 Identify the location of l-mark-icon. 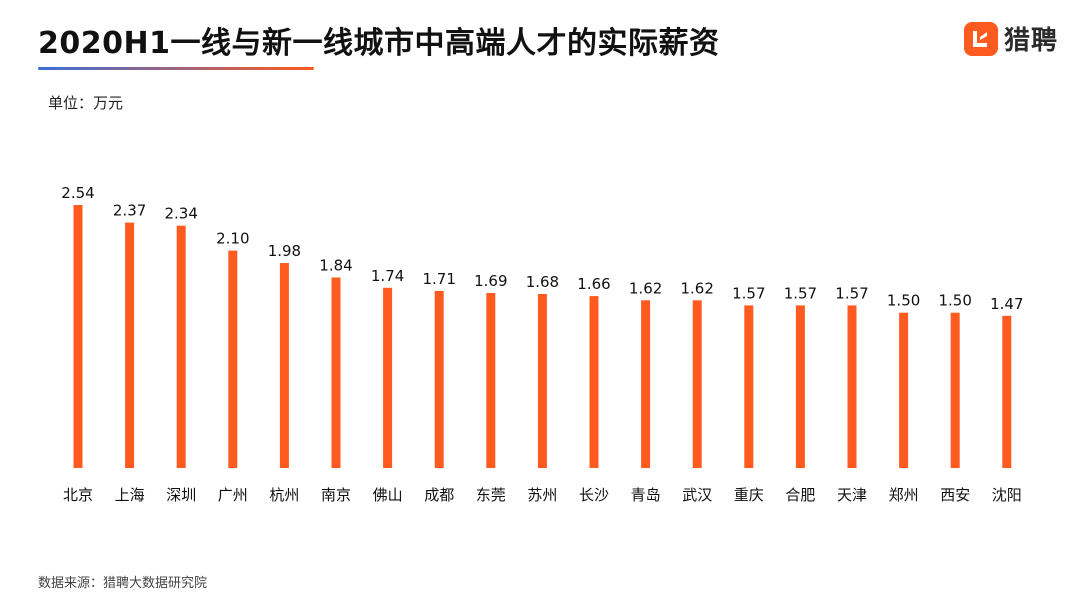
(979, 38).